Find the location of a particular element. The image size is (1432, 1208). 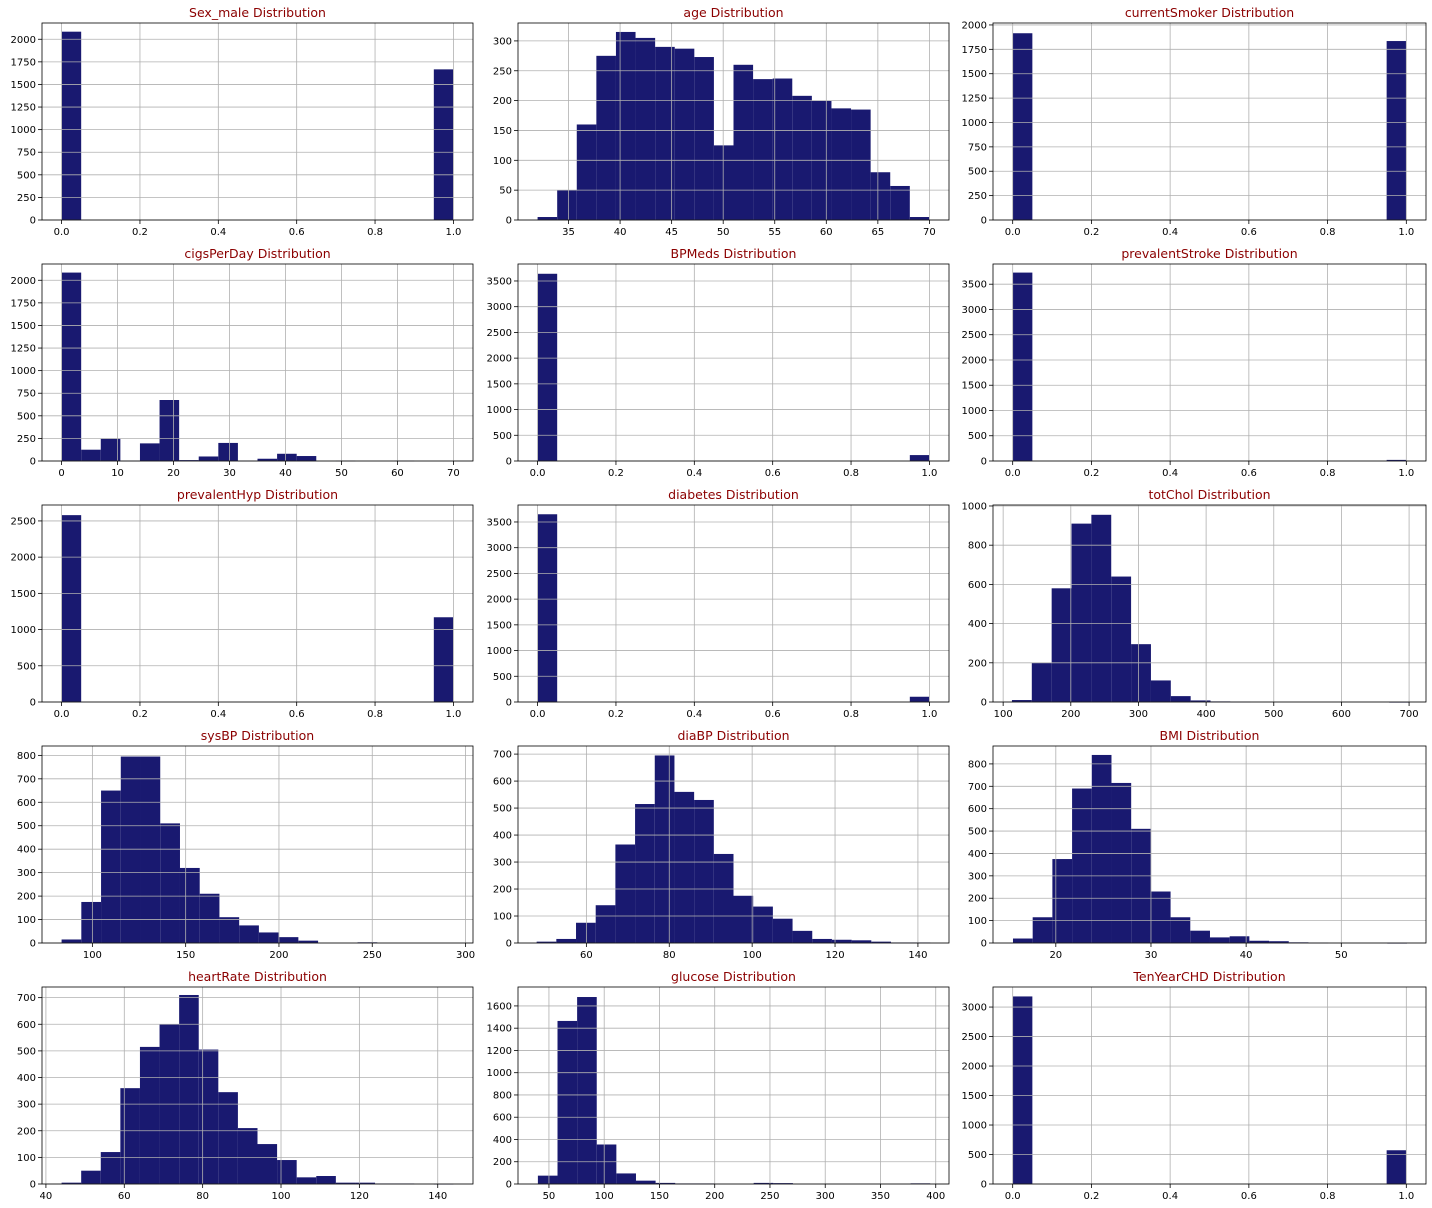

x-tick-label: 140 is located at coordinates (917, 955).